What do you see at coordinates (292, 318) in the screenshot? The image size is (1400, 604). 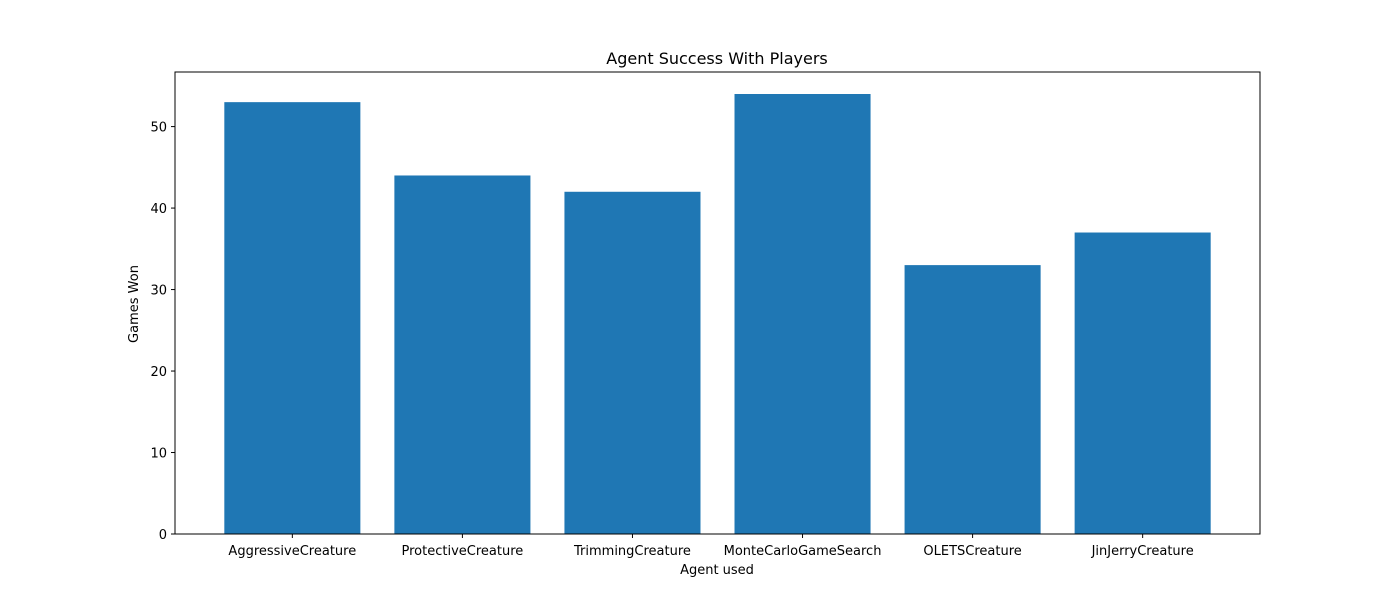 I see `bar-AggressiveCreature` at bounding box center [292, 318].